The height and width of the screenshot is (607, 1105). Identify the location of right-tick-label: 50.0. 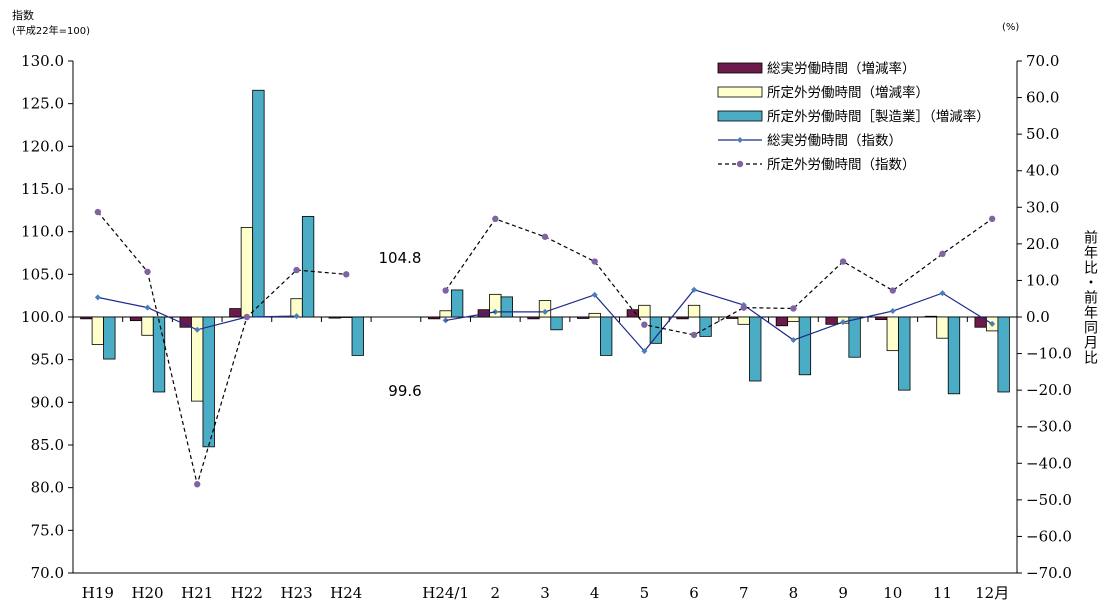
(1042, 134).